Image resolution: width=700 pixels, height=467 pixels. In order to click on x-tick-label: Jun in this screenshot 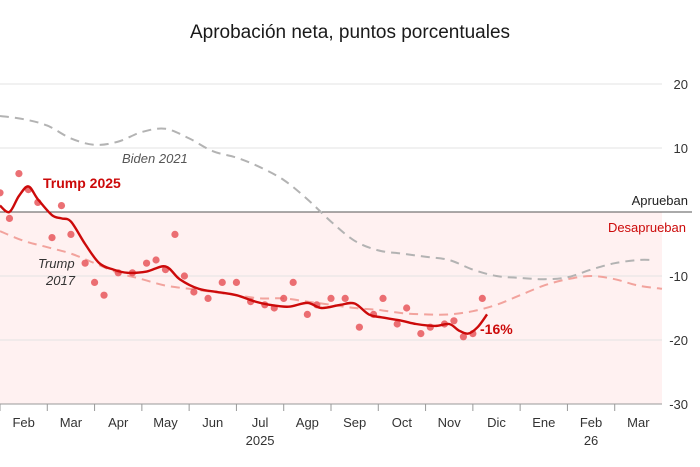, I will do `click(212, 422)`.